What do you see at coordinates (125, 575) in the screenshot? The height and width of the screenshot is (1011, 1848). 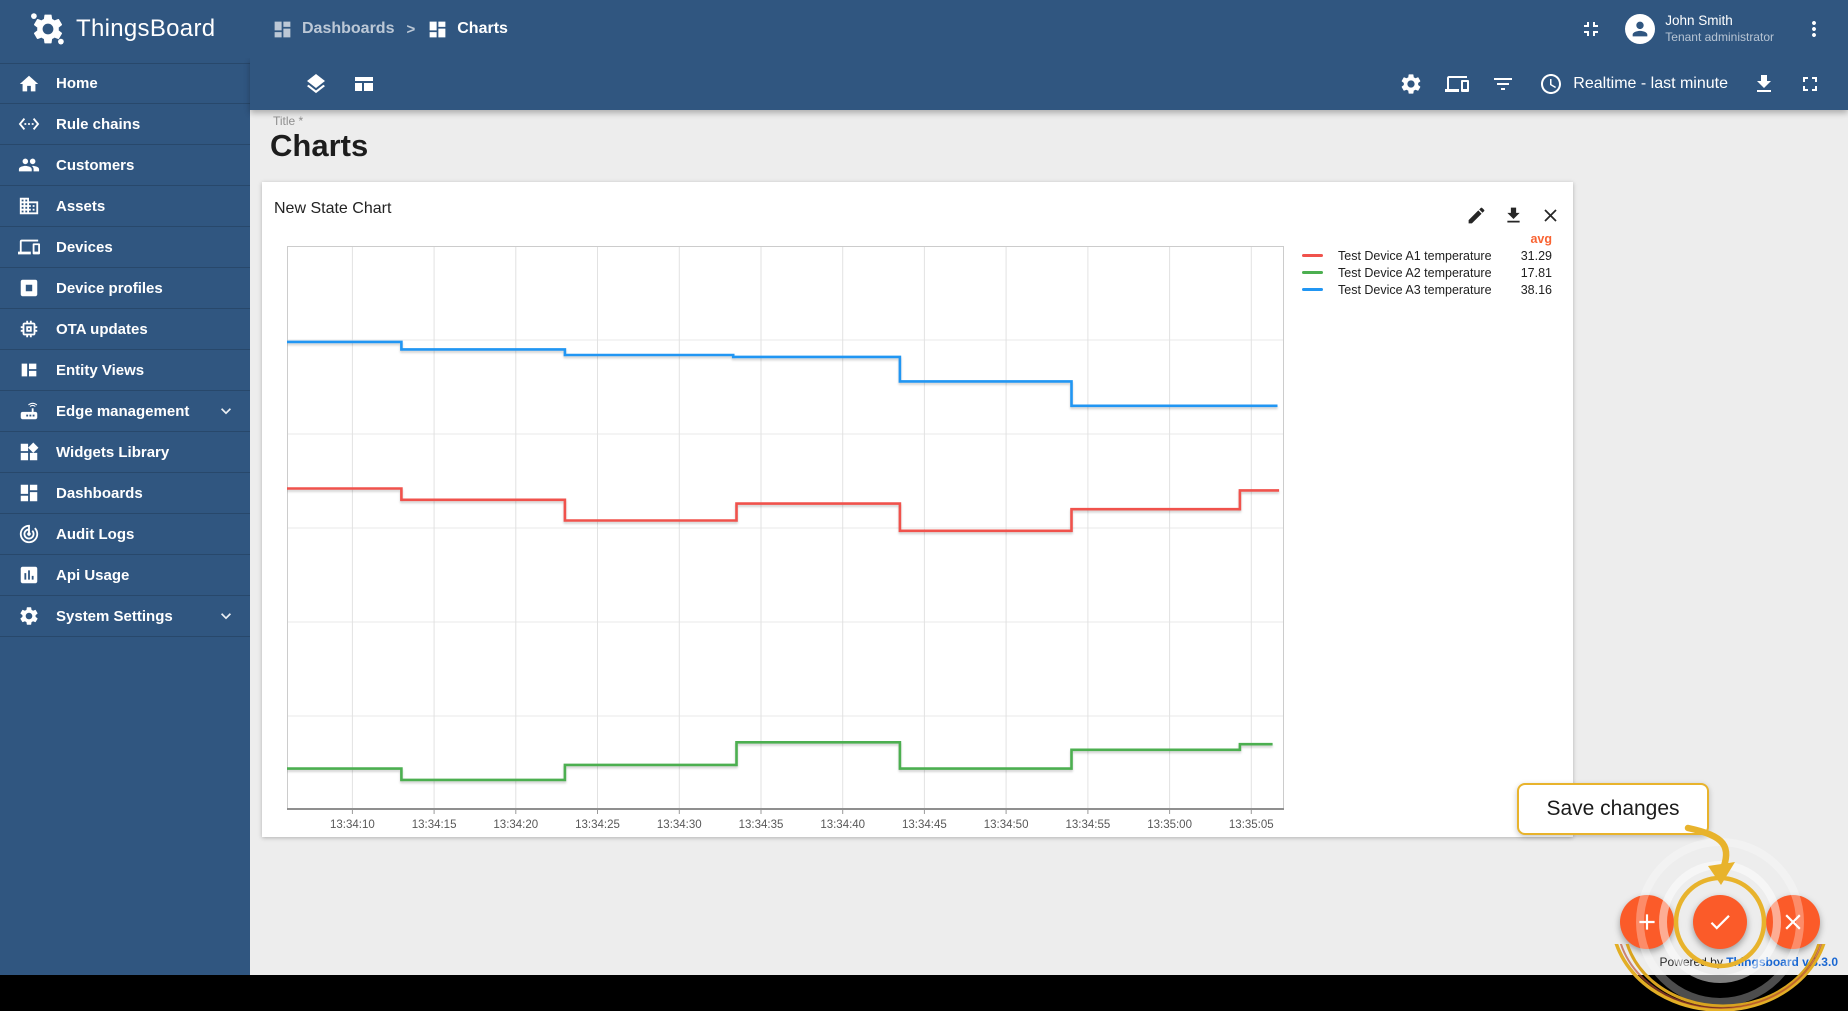 I see `sidebar-item-api-usage: Api Usage` at bounding box center [125, 575].